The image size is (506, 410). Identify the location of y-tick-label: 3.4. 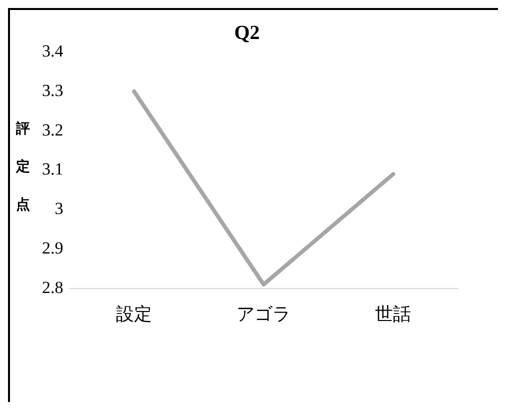
(53, 50).